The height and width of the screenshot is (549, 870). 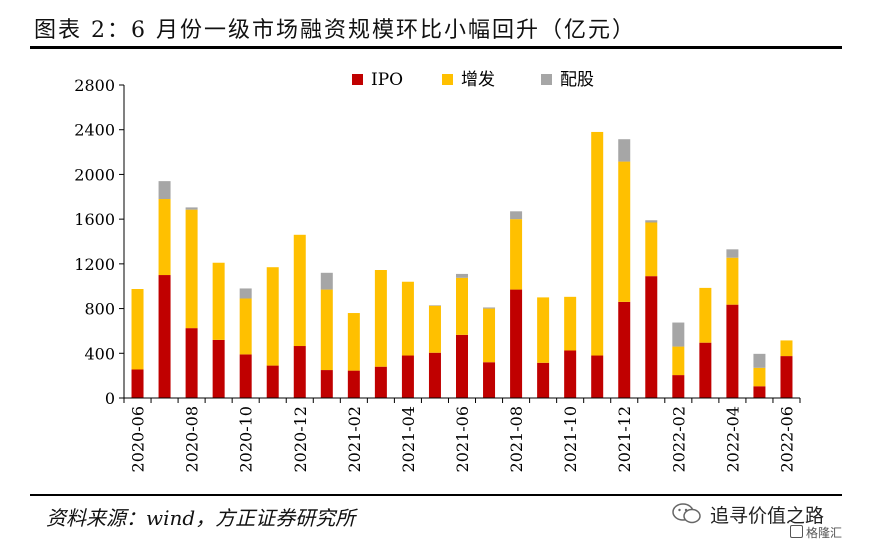 I want to click on bar-segment-增发-2020-07, so click(x=164, y=237).